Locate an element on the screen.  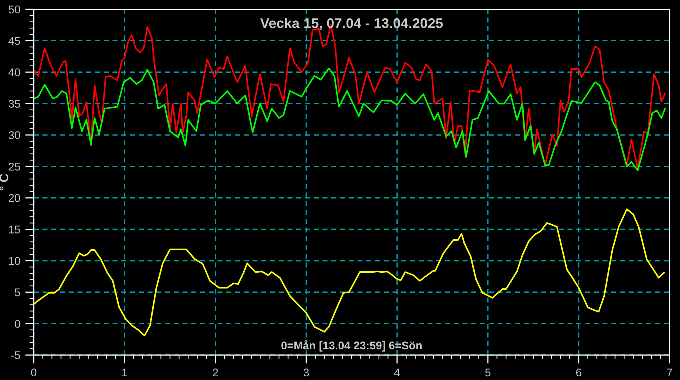
x-tick-label: 1 is located at coordinates (125, 372).